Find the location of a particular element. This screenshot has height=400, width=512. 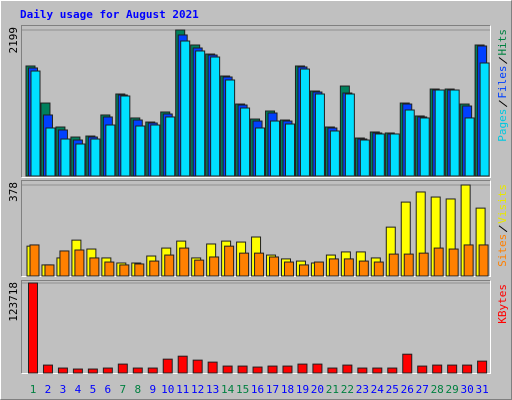

x-tick-label: 10 is located at coordinates (167, 389).